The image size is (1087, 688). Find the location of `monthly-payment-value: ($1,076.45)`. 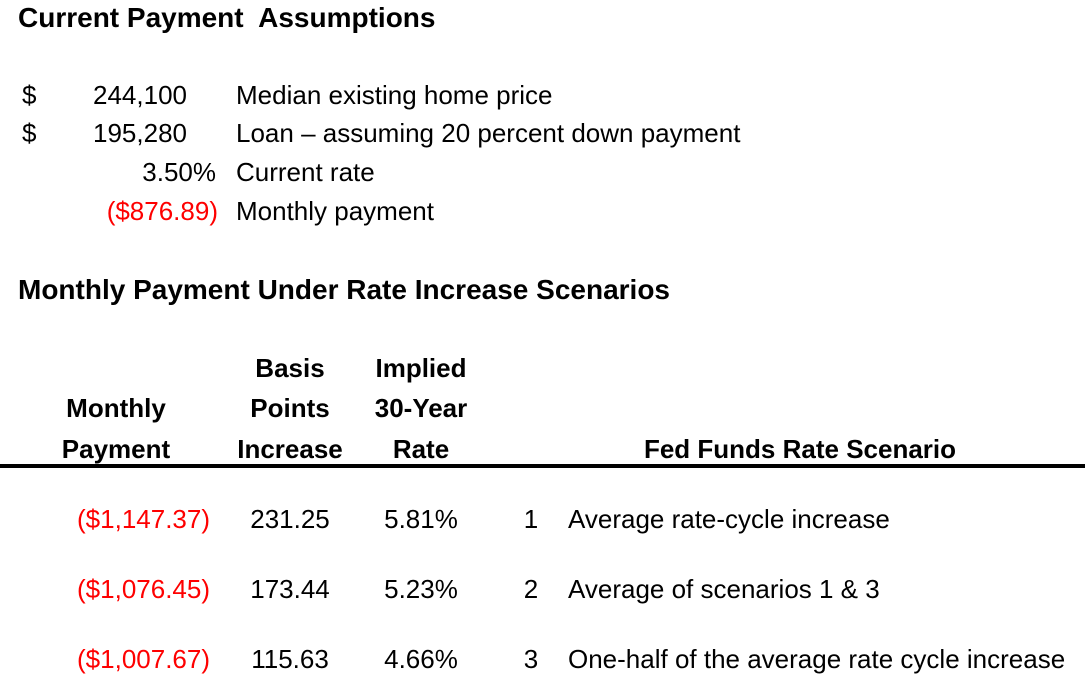

monthly-payment-value: ($1,076.45) is located at coordinates (143, 589).